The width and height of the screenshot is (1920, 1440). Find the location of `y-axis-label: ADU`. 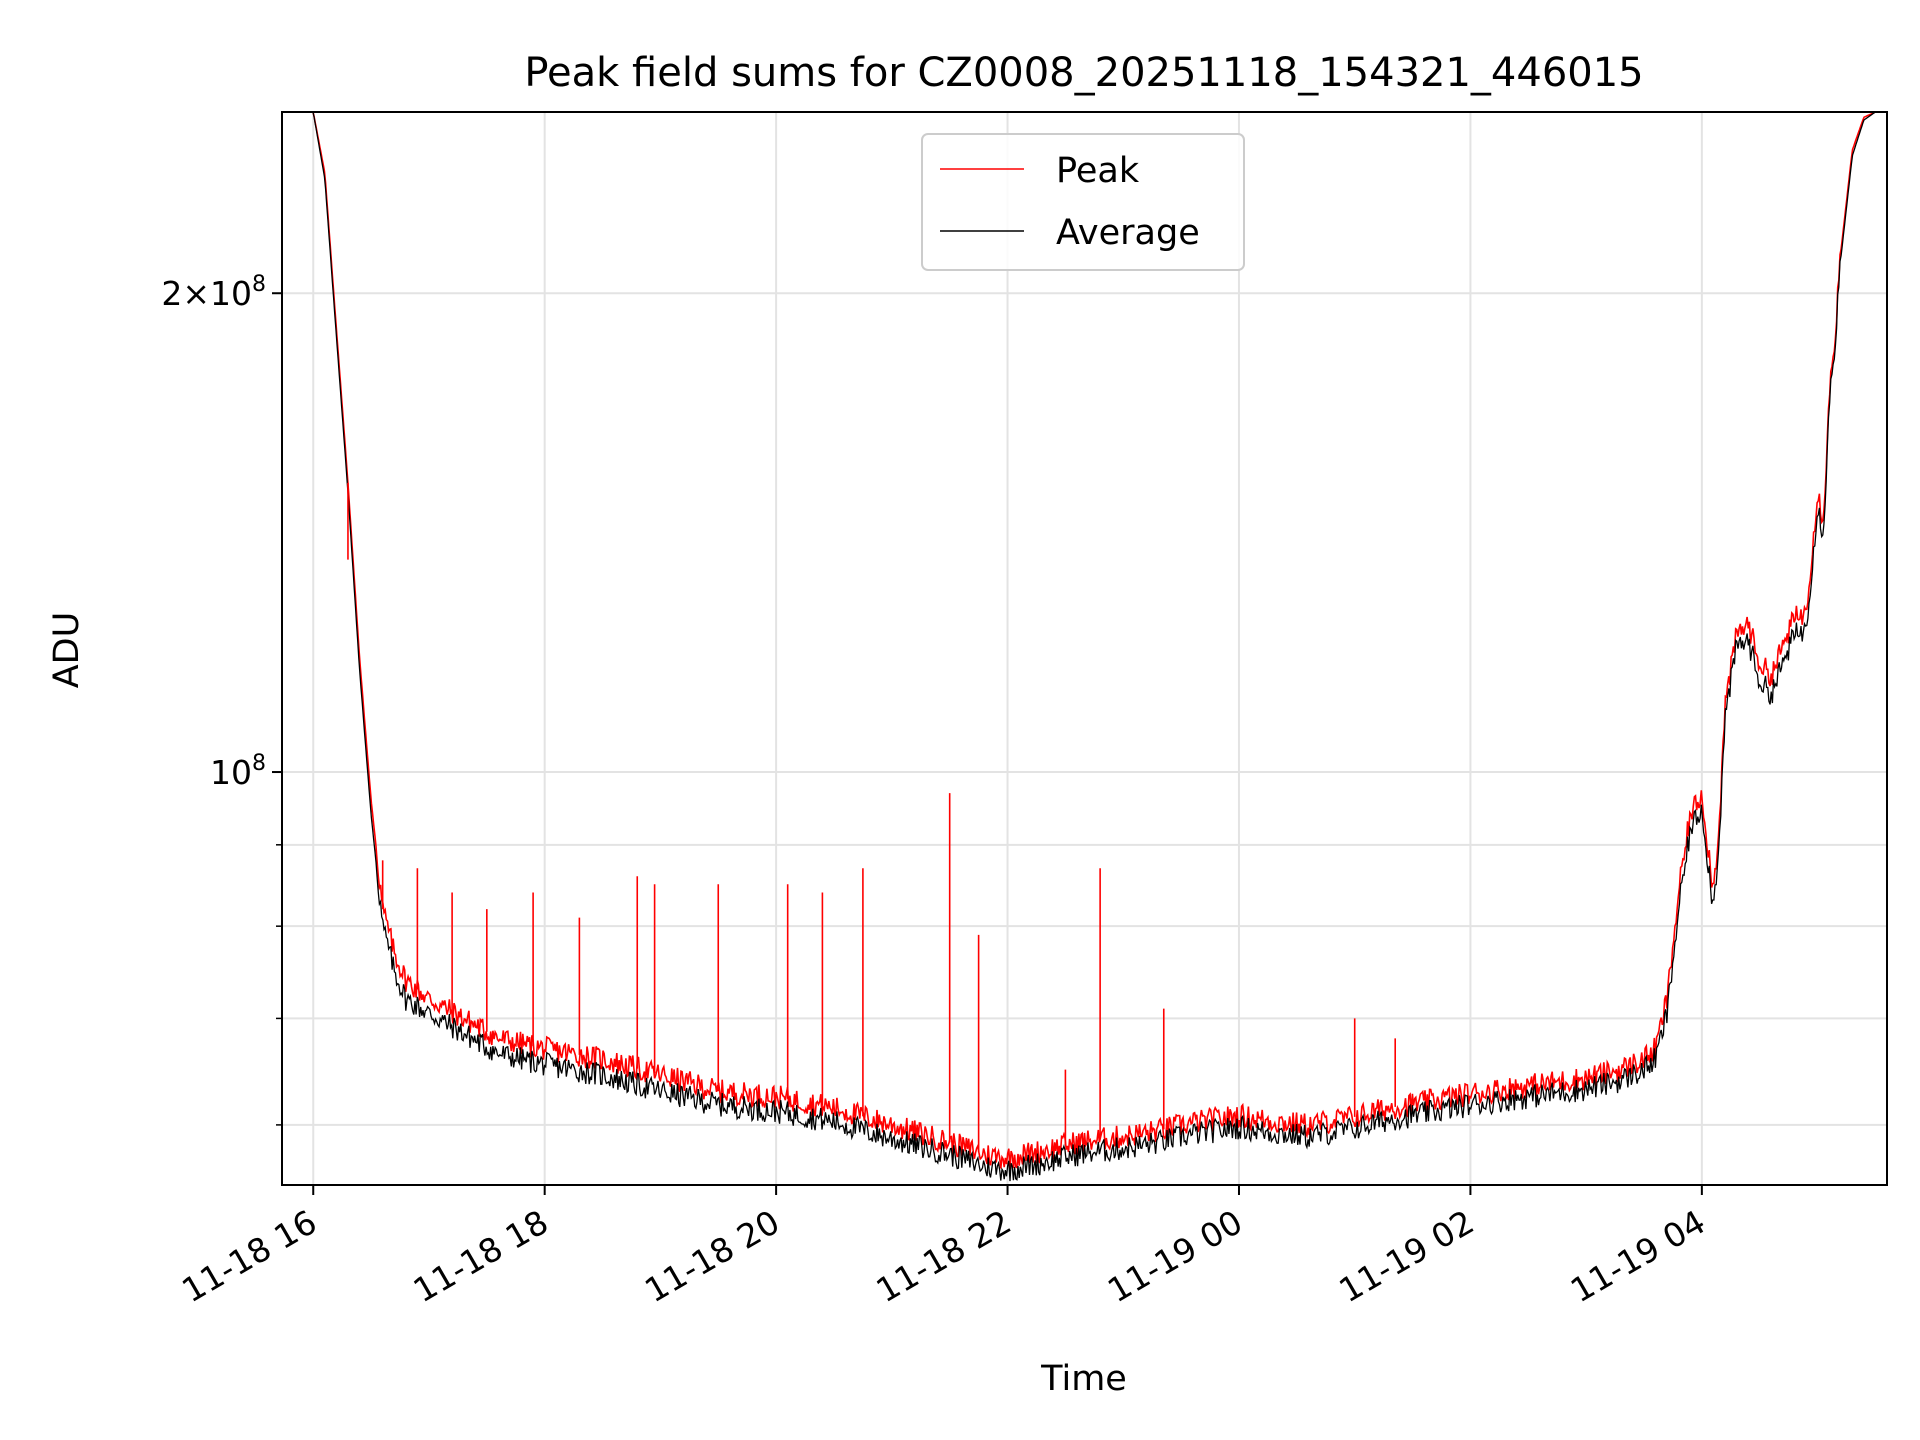

y-axis-label: ADU is located at coordinates (67, 650).